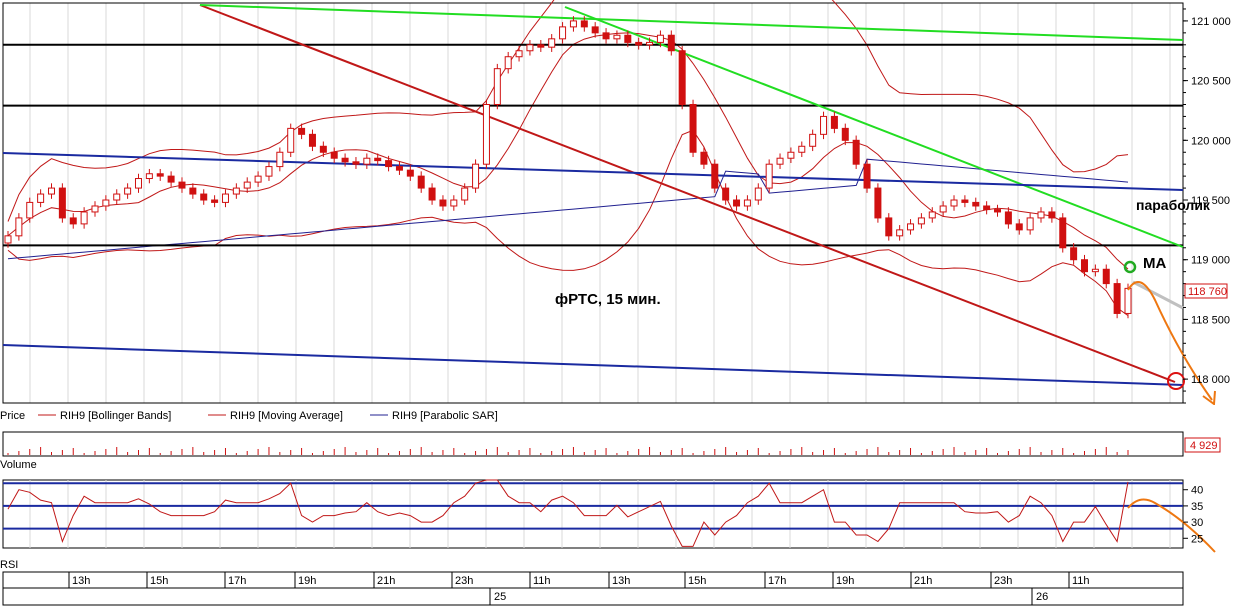 This screenshot has width=1235, height=608. I want to click on hour-label: 19h, so click(845, 581).